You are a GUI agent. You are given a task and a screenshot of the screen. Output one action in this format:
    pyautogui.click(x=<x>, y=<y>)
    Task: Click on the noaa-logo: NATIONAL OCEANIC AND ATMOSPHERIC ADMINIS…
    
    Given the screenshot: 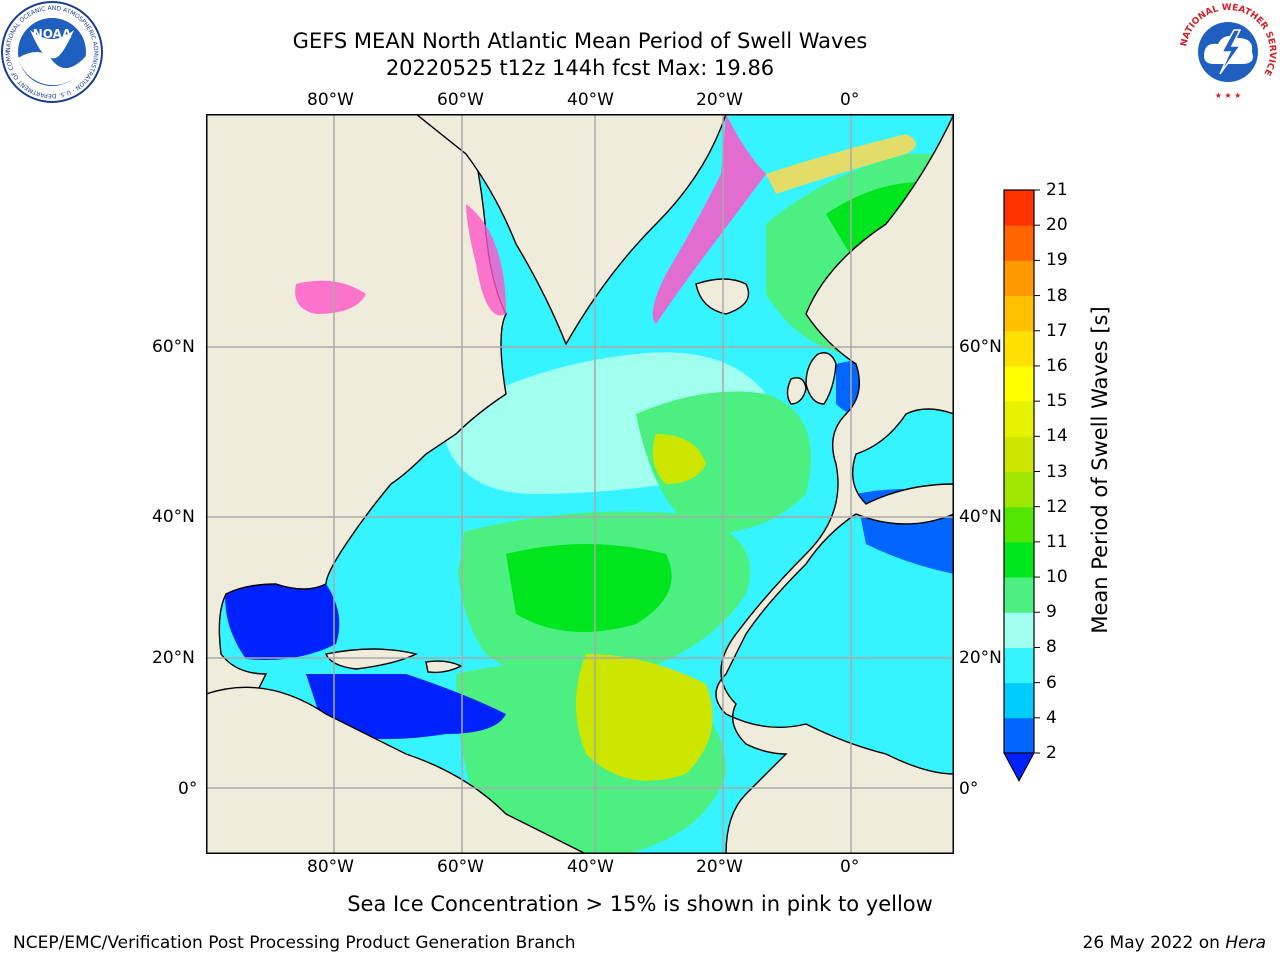 What is the action you would take?
    pyautogui.click(x=51, y=51)
    